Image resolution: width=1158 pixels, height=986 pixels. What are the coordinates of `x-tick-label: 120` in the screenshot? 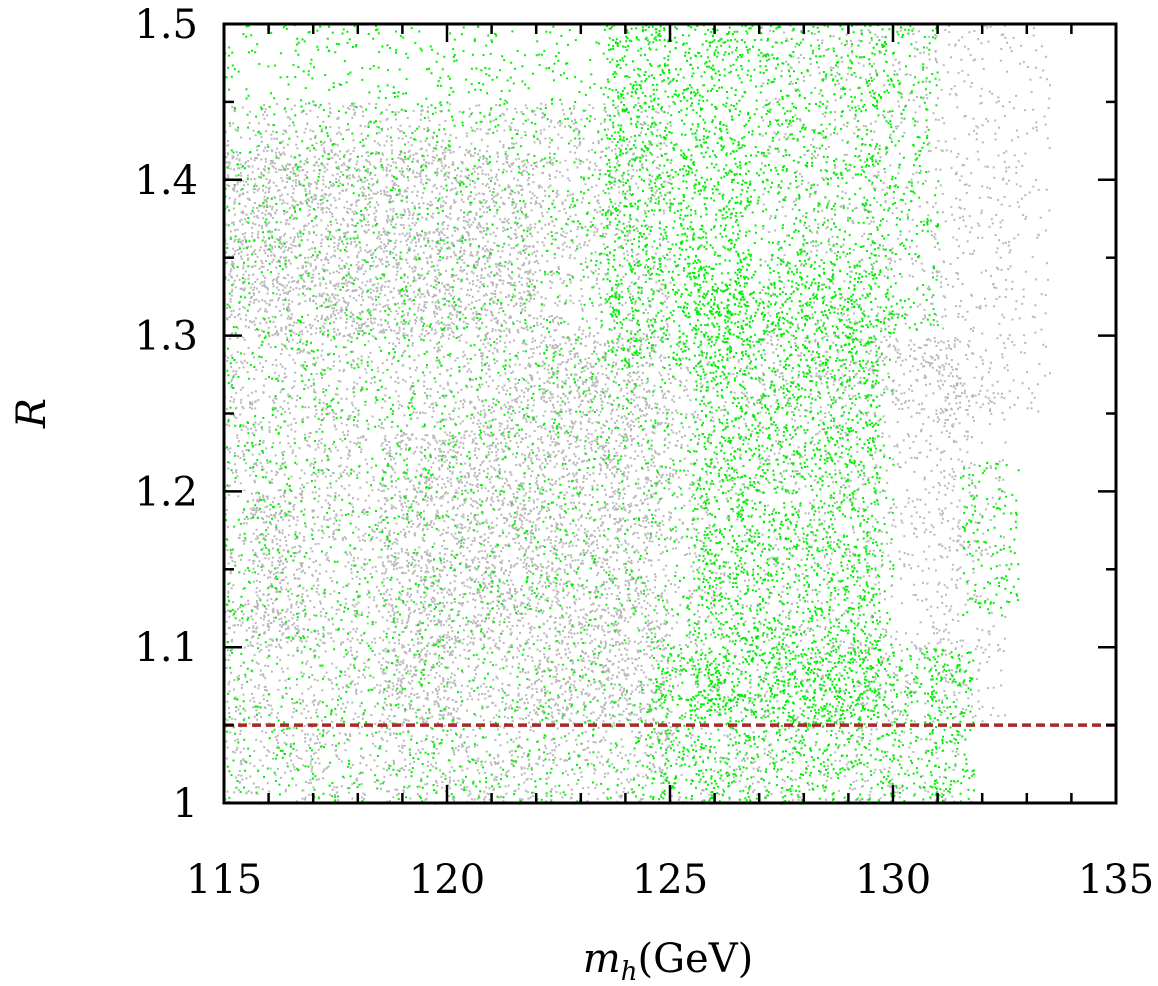 It's located at (447, 880).